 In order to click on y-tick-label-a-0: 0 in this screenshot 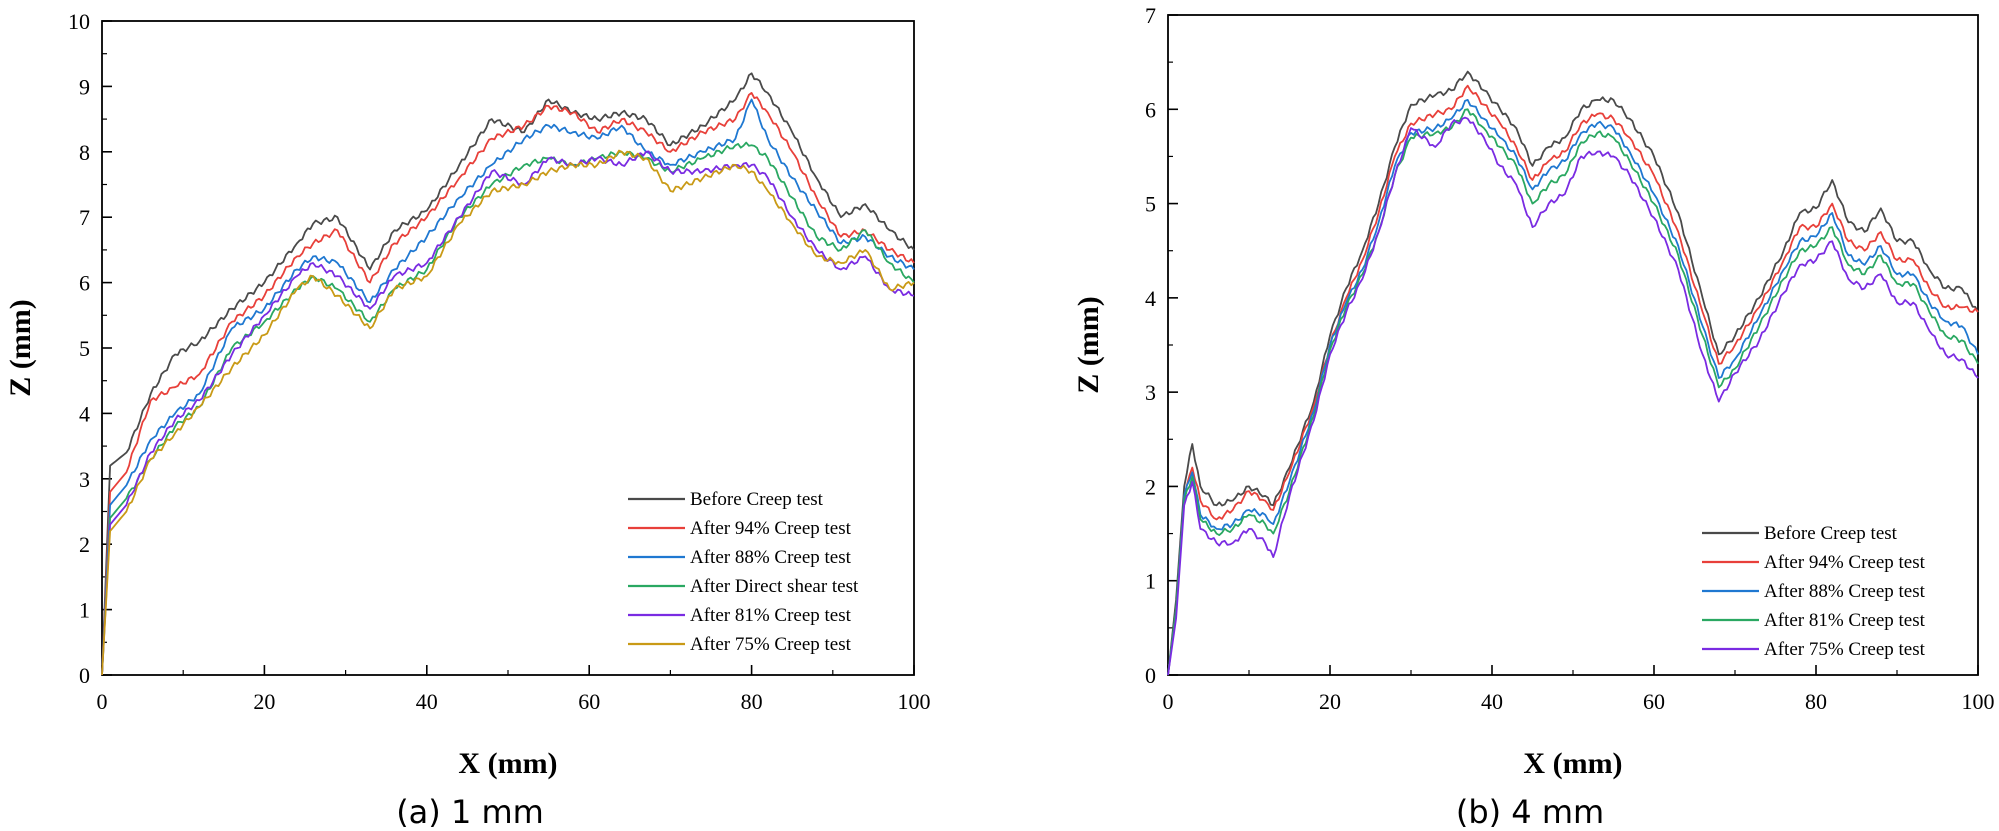, I will do `click(84, 675)`.